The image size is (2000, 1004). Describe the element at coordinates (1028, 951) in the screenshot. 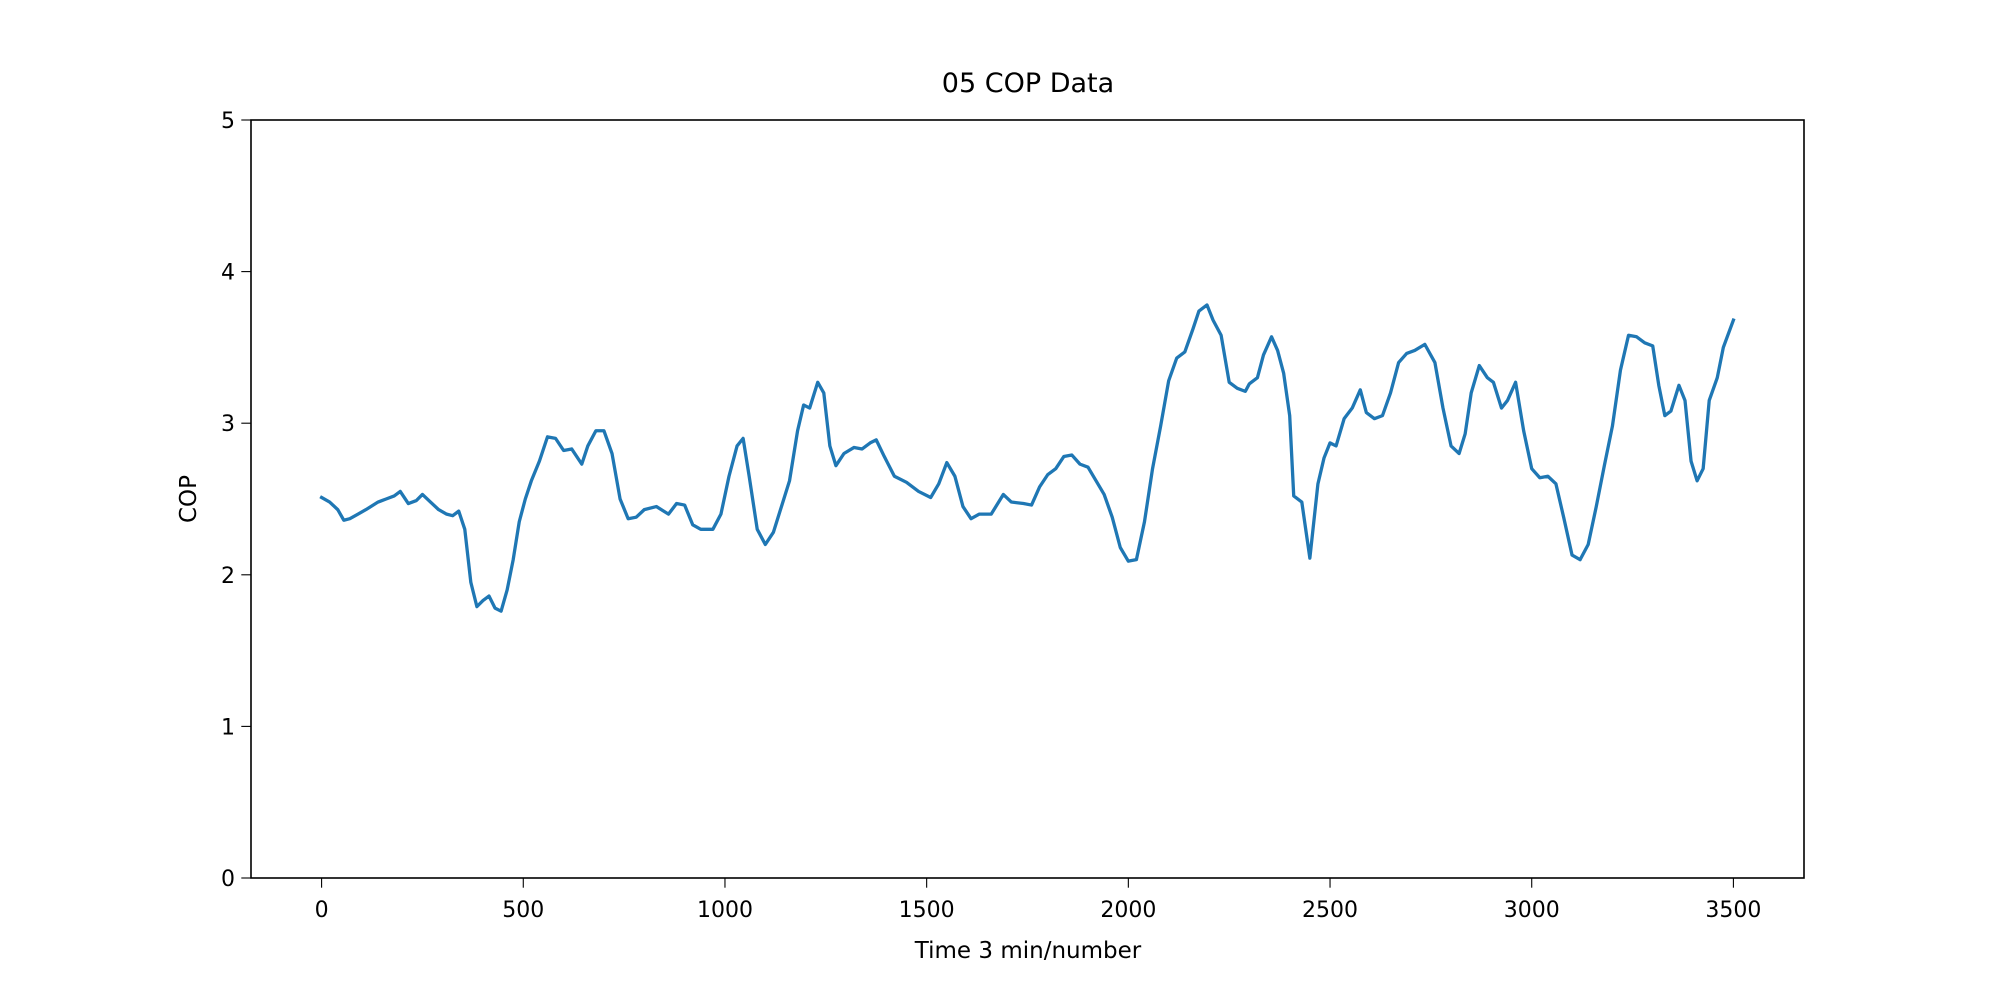

I see `x-axis-label: Time 3 min/number` at that location.